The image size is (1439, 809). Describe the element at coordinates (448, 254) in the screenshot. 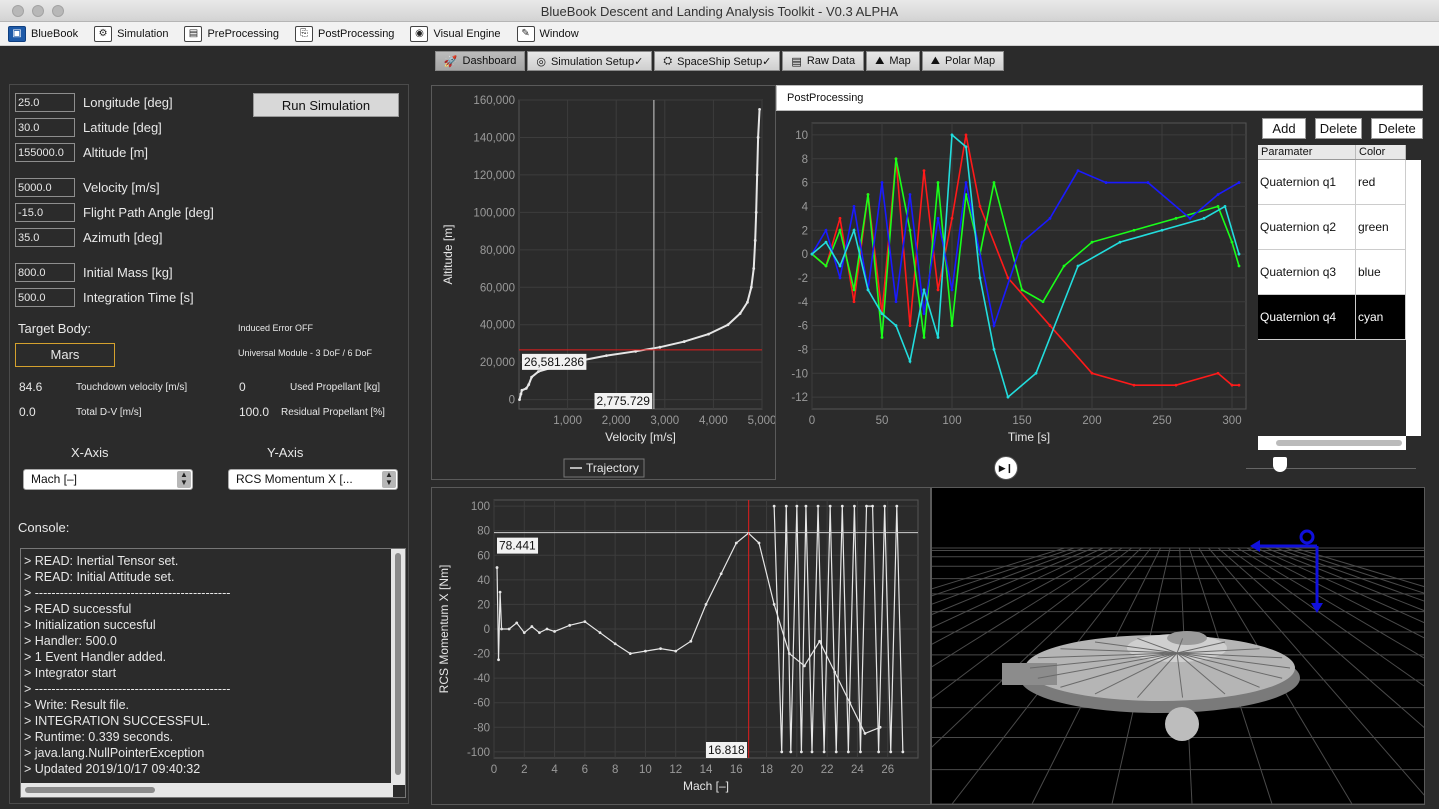

I see `y-axis-title: Altitude [m]` at that location.